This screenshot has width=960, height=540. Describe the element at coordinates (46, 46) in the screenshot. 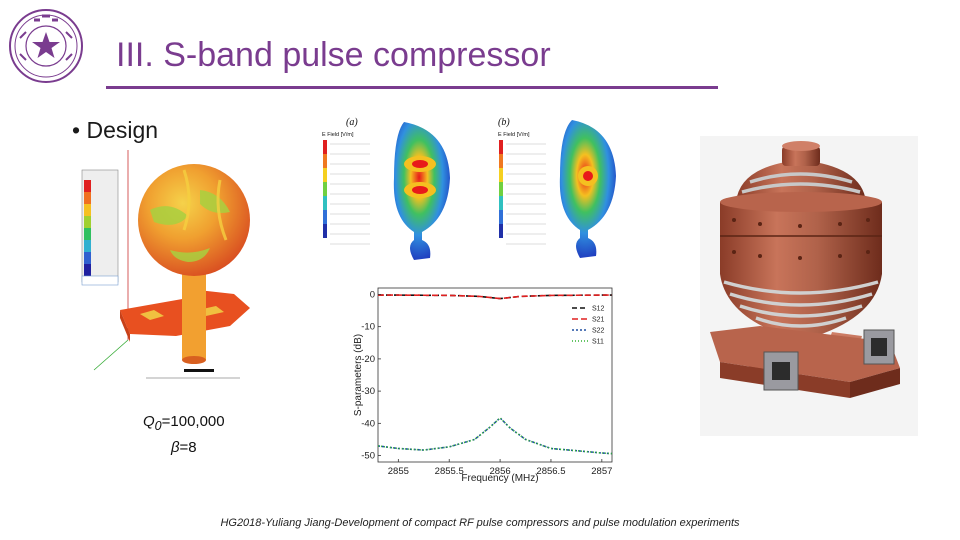

I see `university-seal-logo` at that location.